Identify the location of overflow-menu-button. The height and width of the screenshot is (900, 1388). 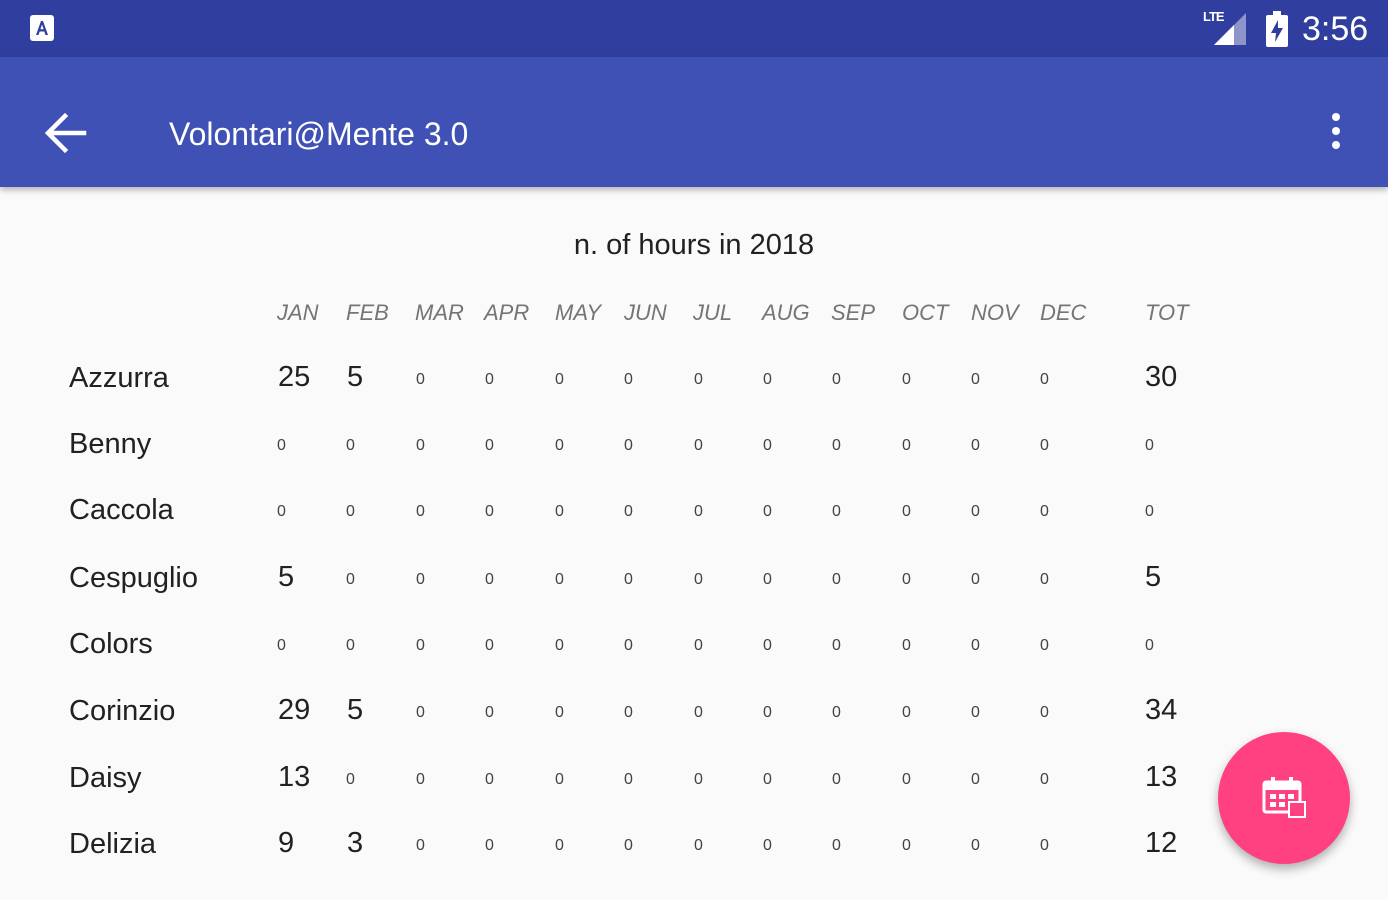
(1336, 133).